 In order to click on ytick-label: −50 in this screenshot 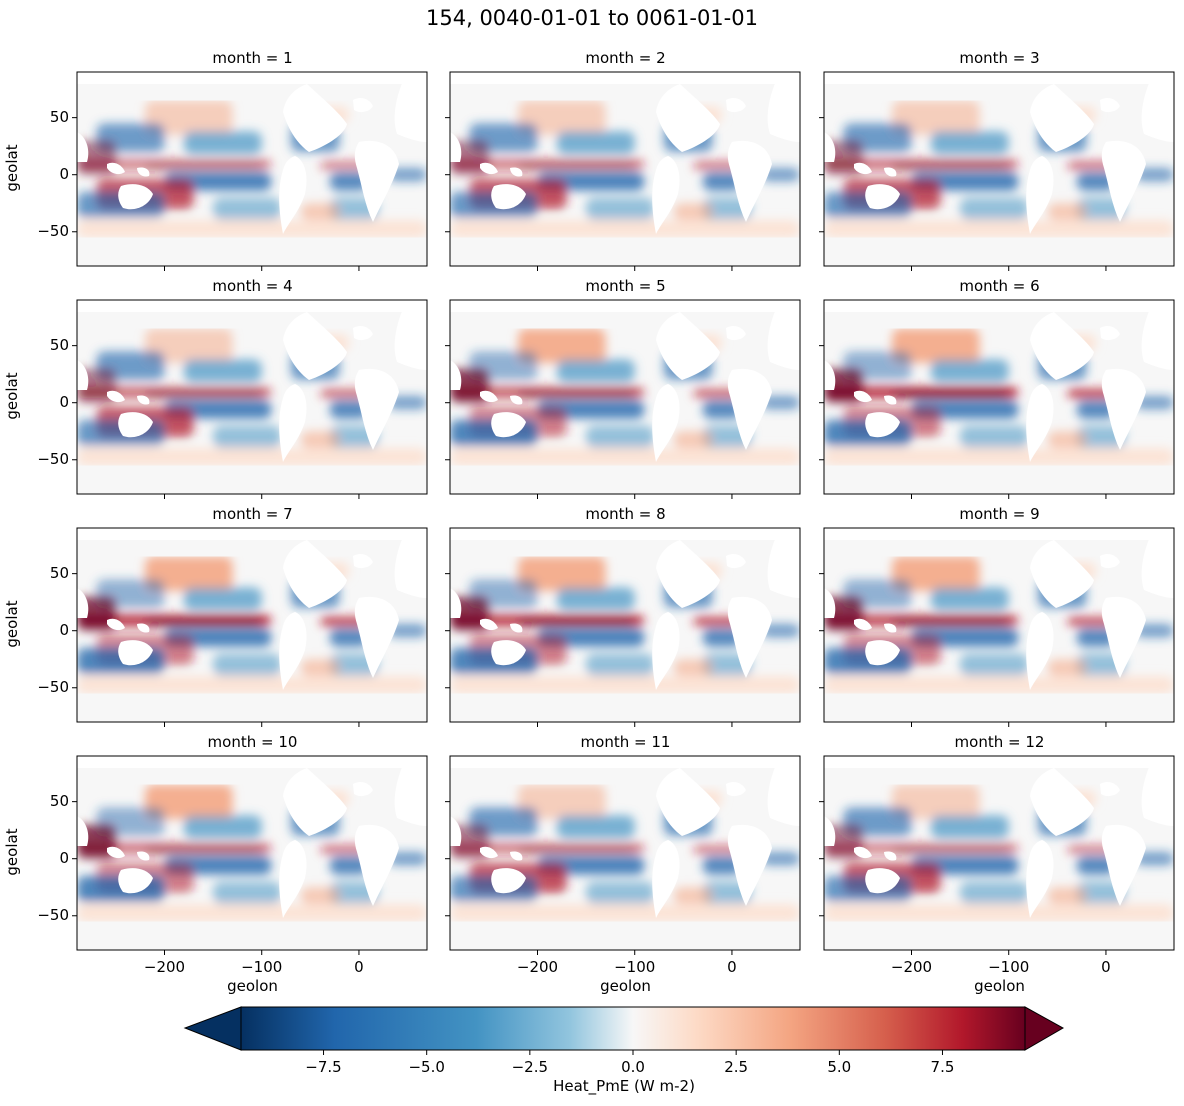, I will do `click(53, 914)`.